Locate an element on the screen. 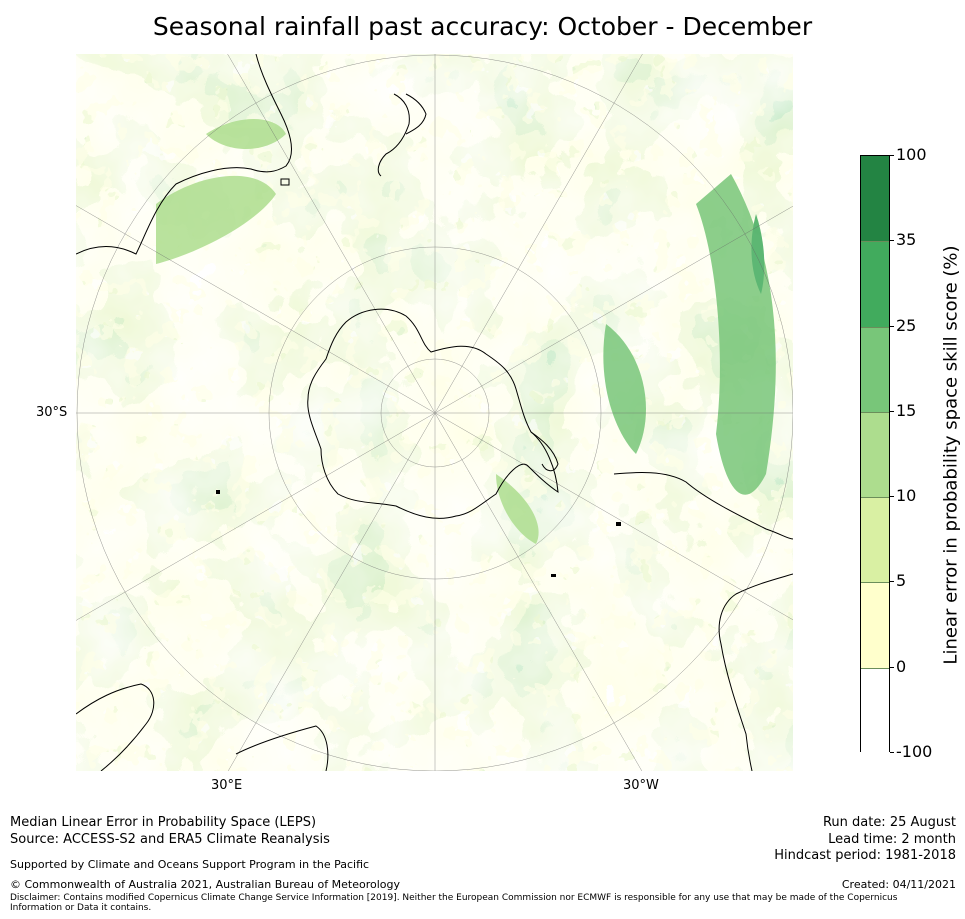 This screenshot has height=919, width=965. colorbar-tick-label: 100 is located at coordinates (911, 154).